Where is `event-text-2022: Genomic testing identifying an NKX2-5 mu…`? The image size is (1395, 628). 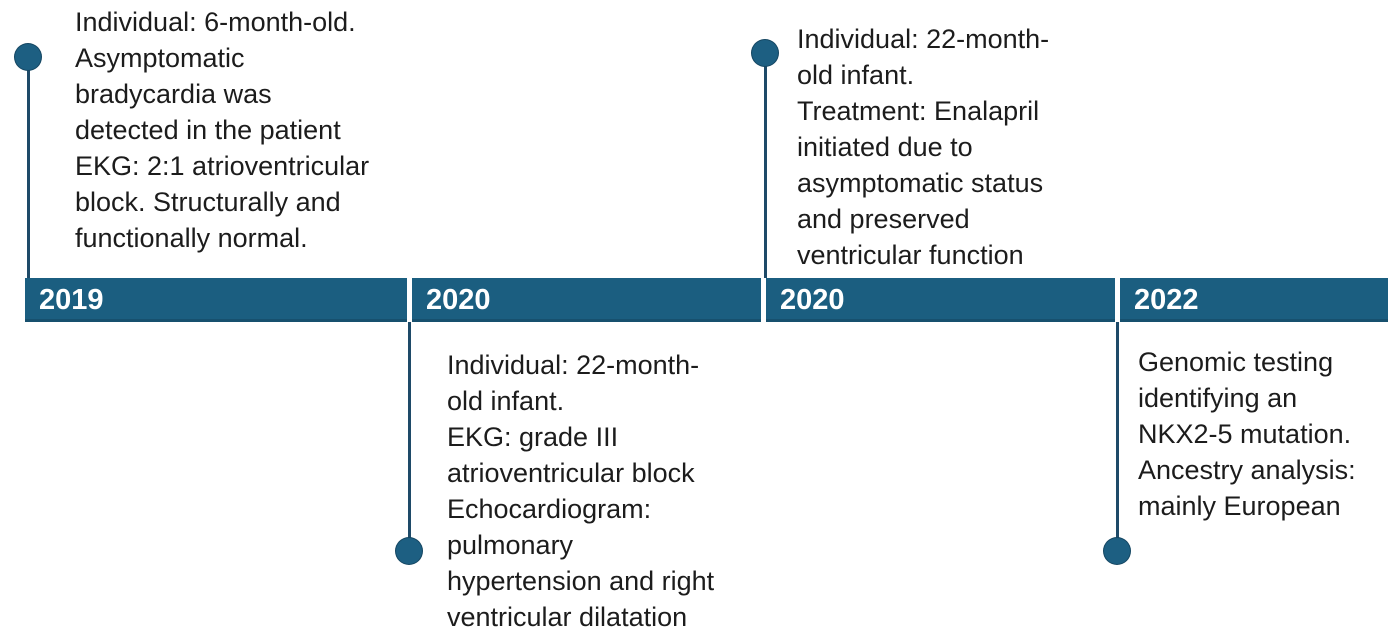 event-text-2022: Genomic testing identifying an NKX2-5 mu… is located at coordinates (1247, 434).